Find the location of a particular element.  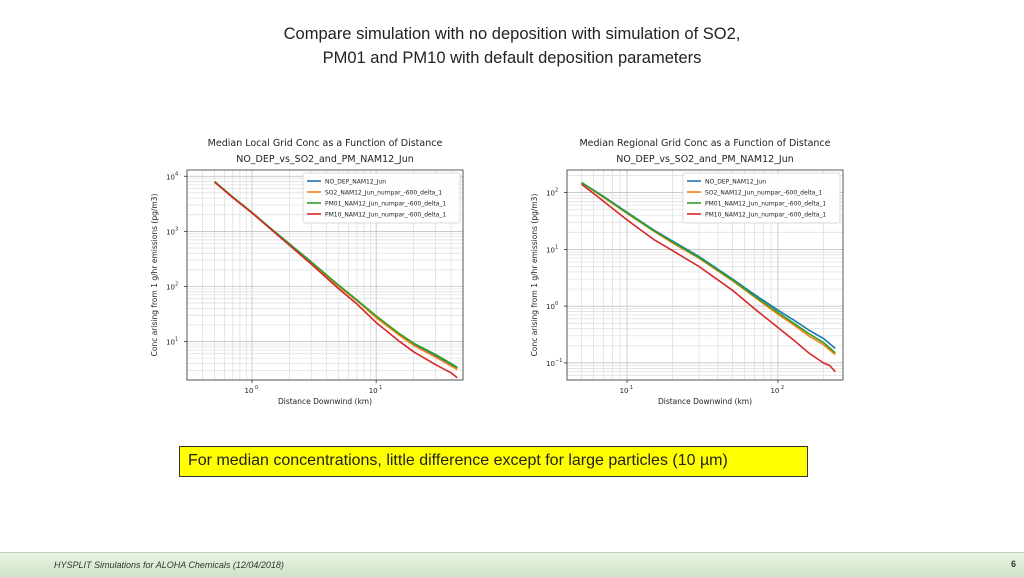

chart1-x-tick-exponent: 0 is located at coordinates (256, 388).